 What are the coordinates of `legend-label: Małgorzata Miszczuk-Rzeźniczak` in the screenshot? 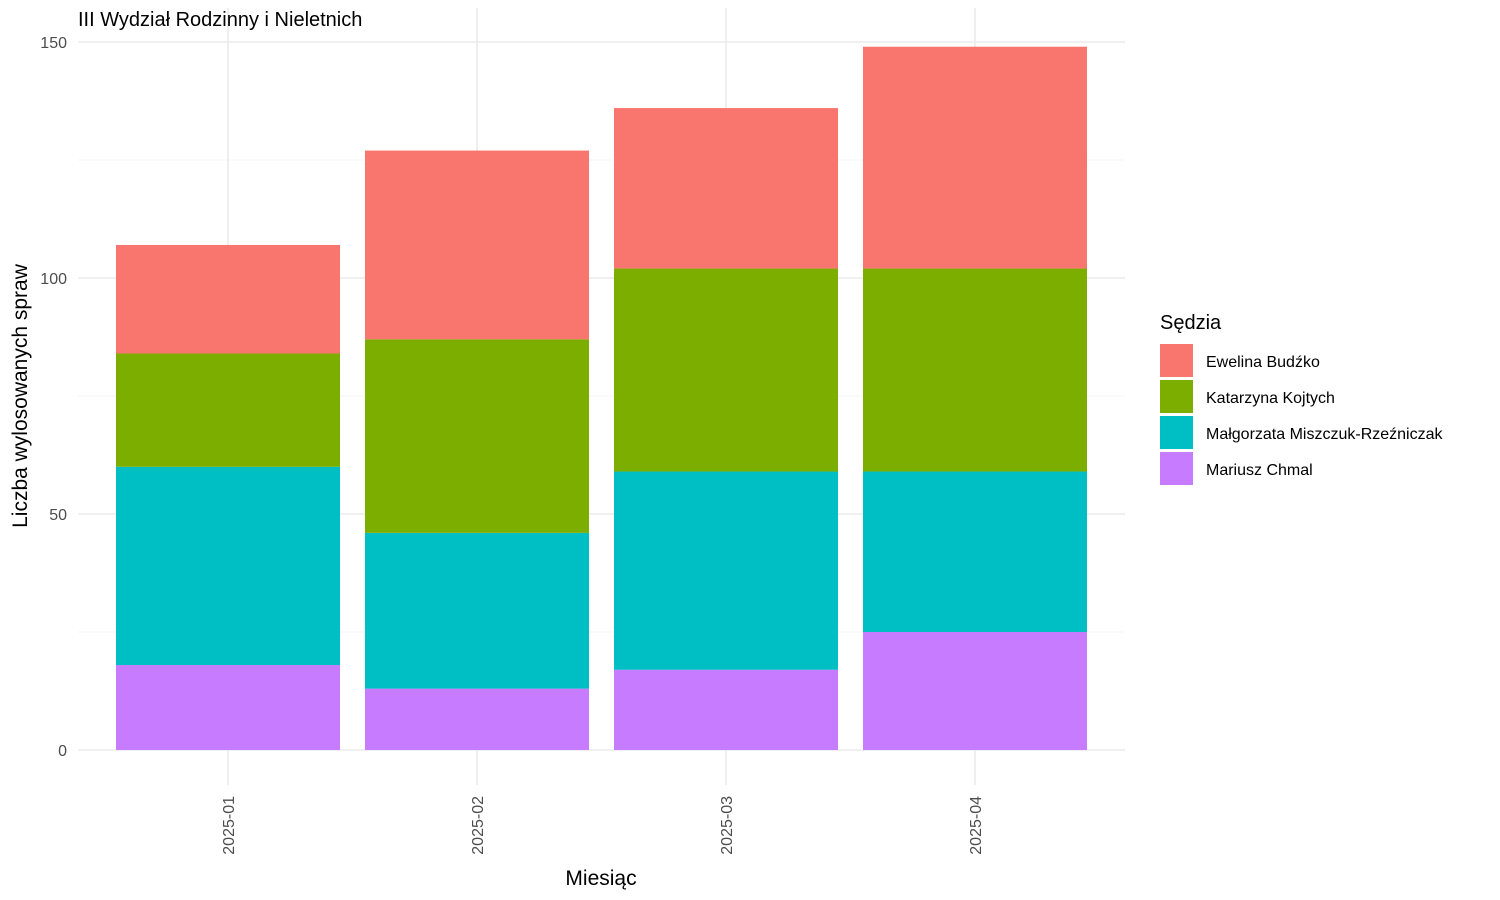 It's located at (1325, 434).